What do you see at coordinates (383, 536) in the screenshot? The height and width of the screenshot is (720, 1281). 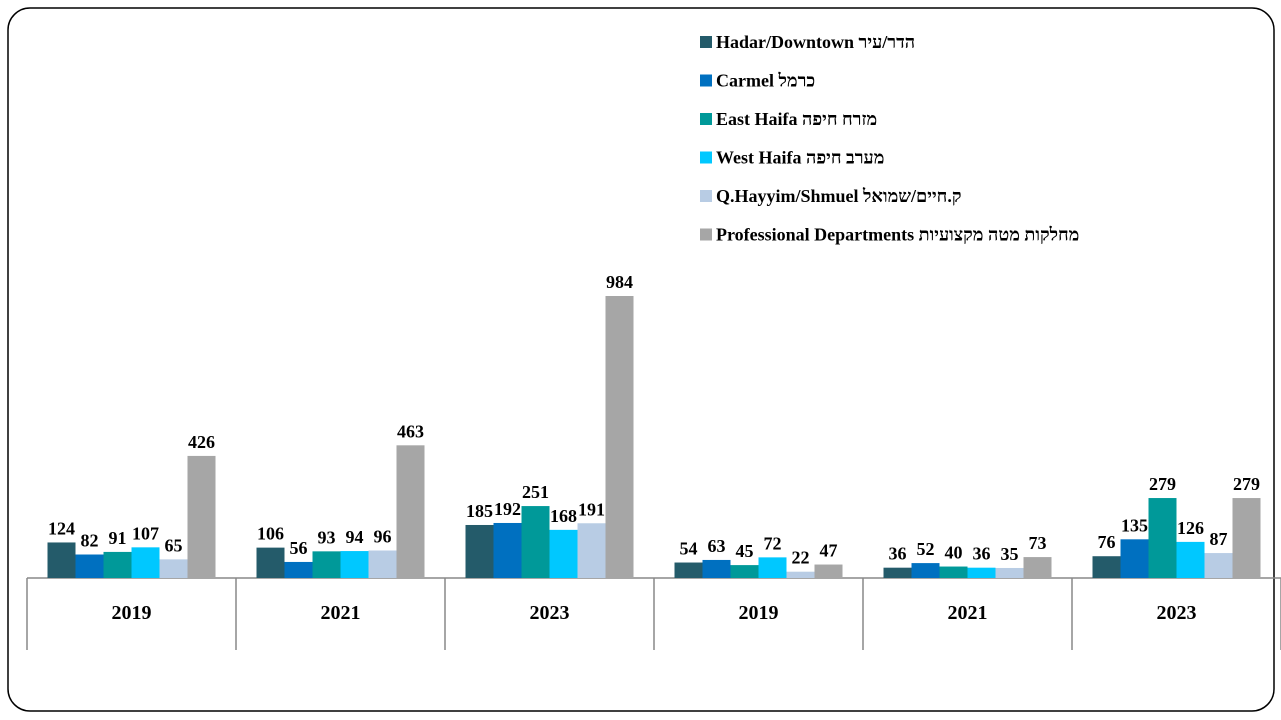 I see `value-label: 96` at bounding box center [383, 536].